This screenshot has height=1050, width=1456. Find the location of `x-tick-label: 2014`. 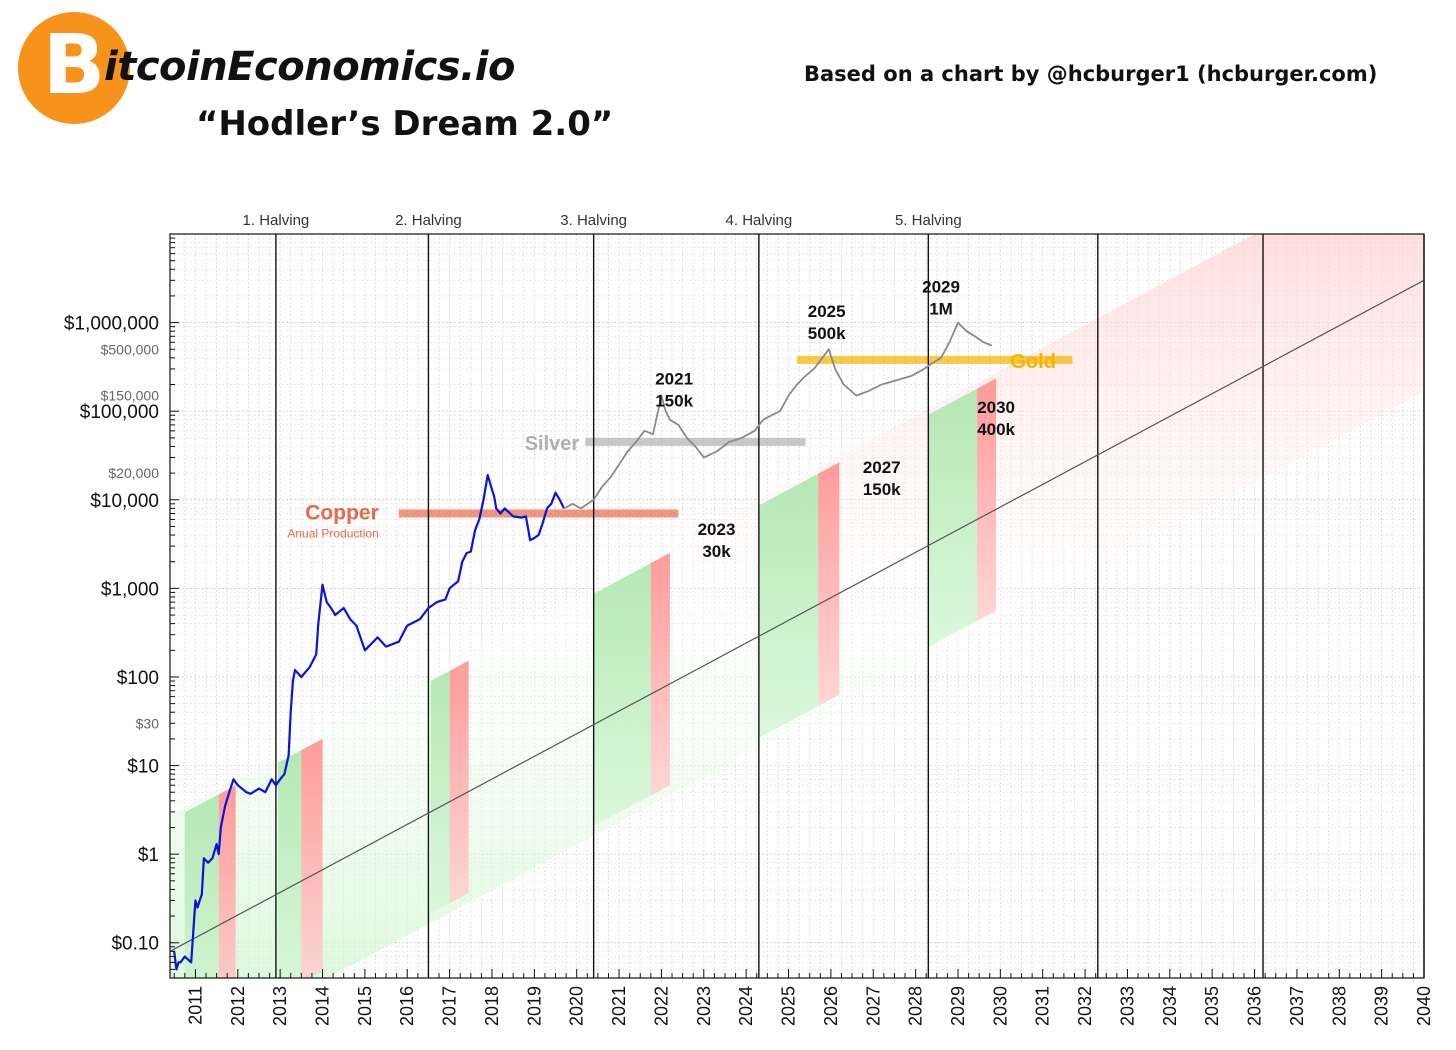

x-tick-label: 2014 is located at coordinates (323, 1006).